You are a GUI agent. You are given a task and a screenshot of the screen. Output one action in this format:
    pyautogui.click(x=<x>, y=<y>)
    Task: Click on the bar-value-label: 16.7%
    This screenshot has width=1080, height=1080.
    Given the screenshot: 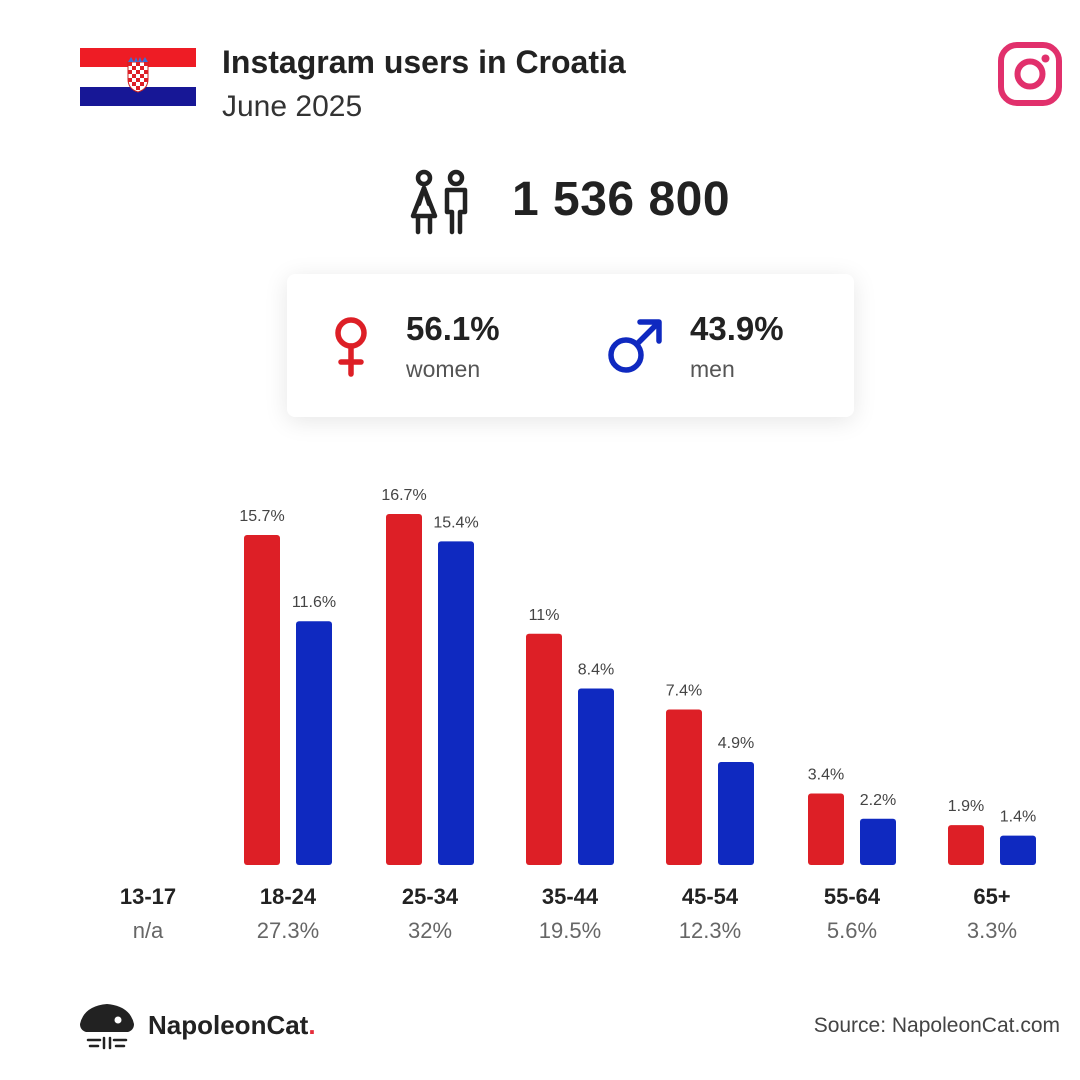 What is the action you would take?
    pyautogui.click(x=403, y=495)
    